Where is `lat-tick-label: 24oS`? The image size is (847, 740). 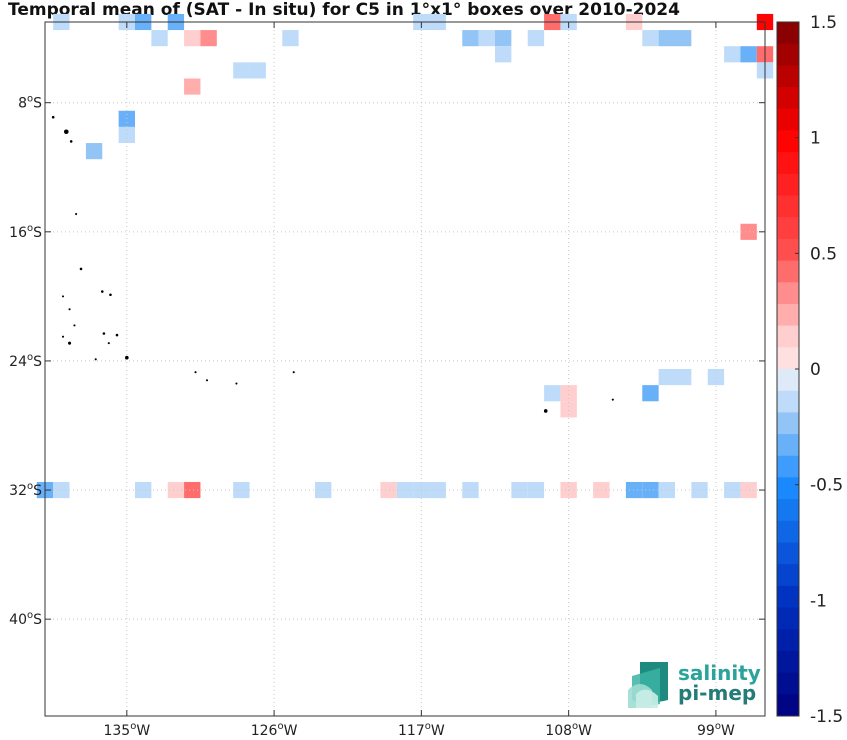 lat-tick-label: 24oS is located at coordinates (25, 361).